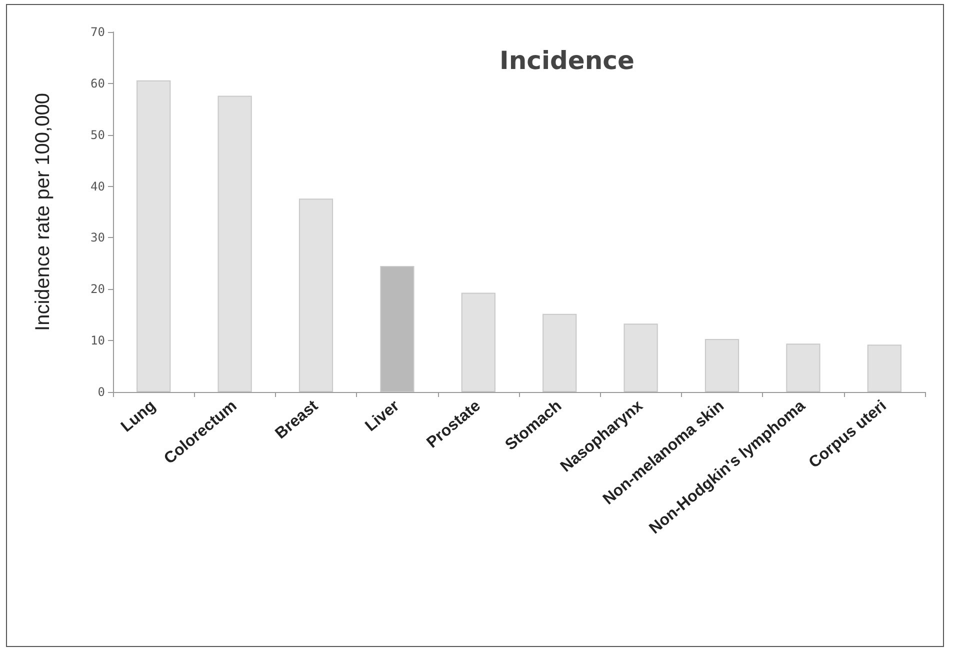 The width and height of the screenshot is (957, 653). Describe the element at coordinates (101, 392) in the screenshot. I see `y-tick-label: 0` at that location.